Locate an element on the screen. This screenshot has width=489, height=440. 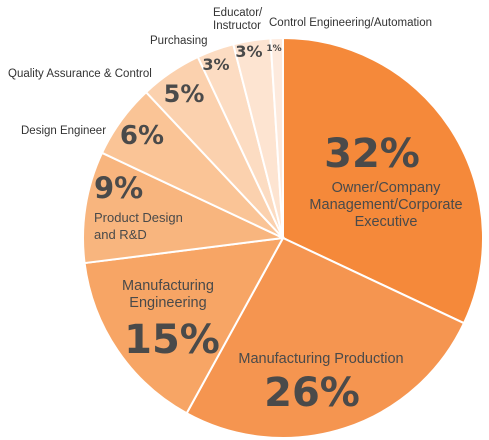
slice-category-label: Control Engineering/Automation is located at coordinates (350, 23).